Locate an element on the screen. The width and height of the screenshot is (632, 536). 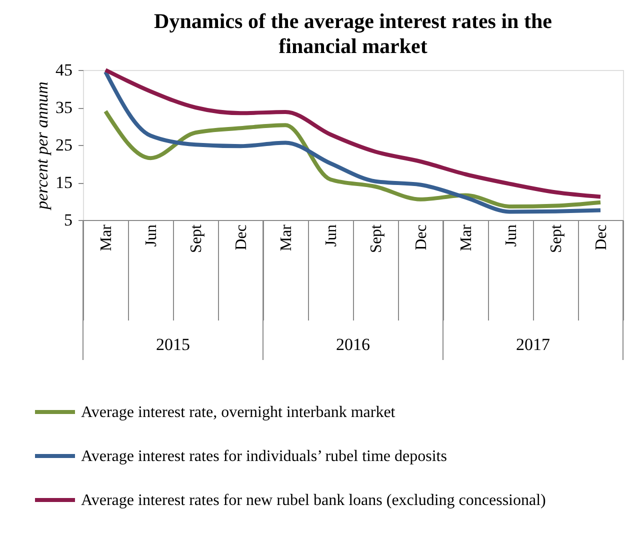
legend-label: Average interest rates for new rubel bank loans (excluding concessional) is located at coordinates (313, 500).